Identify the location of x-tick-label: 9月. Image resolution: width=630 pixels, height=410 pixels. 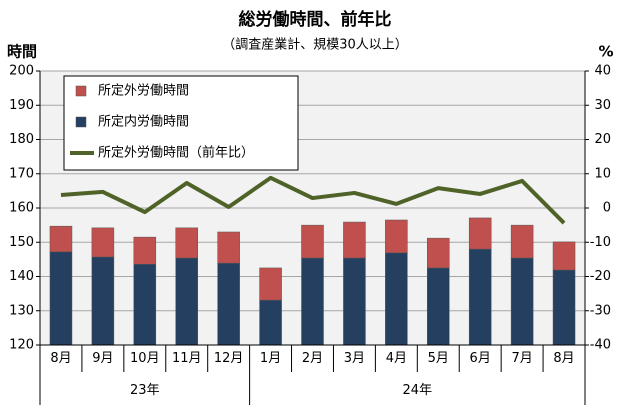
(102, 358).